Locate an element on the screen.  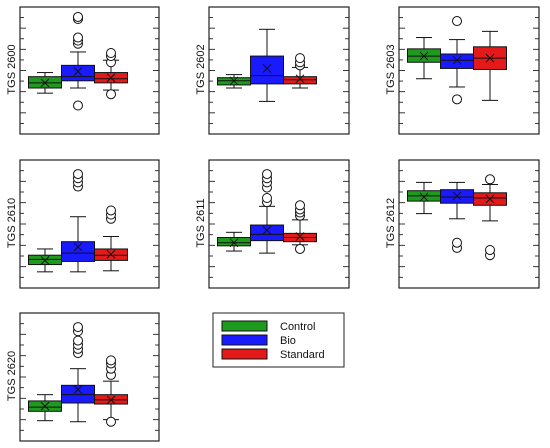
panel-tgs-2611: TGS 2611 is located at coordinates (272, 224).